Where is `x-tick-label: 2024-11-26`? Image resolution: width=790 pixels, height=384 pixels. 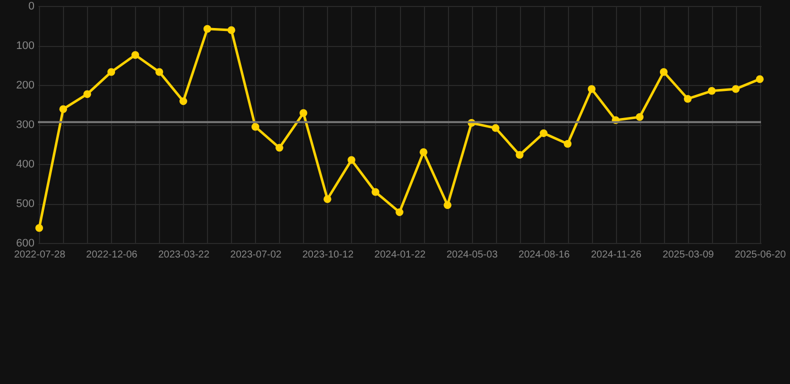
x-tick-label: 2024-11-26 is located at coordinates (616, 255).